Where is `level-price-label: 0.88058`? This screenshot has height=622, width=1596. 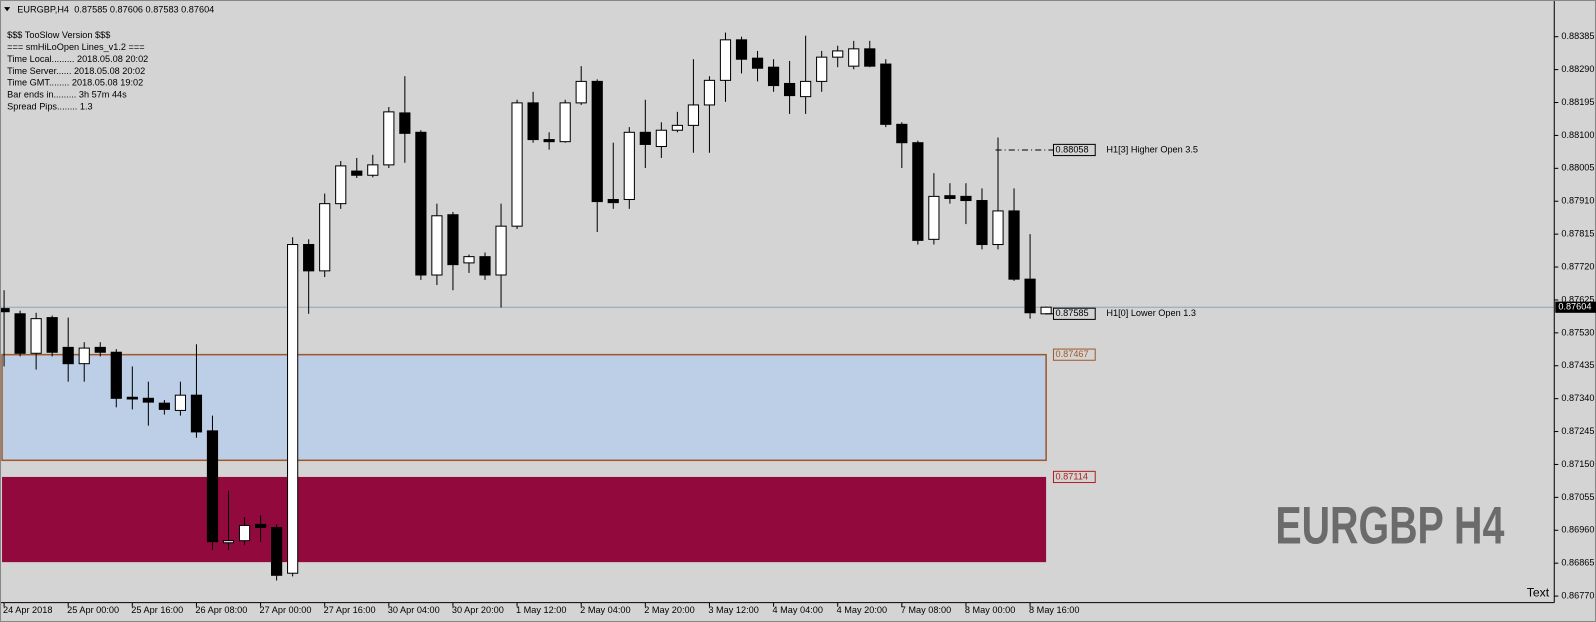 level-price-label: 0.88058 is located at coordinates (1072, 149).